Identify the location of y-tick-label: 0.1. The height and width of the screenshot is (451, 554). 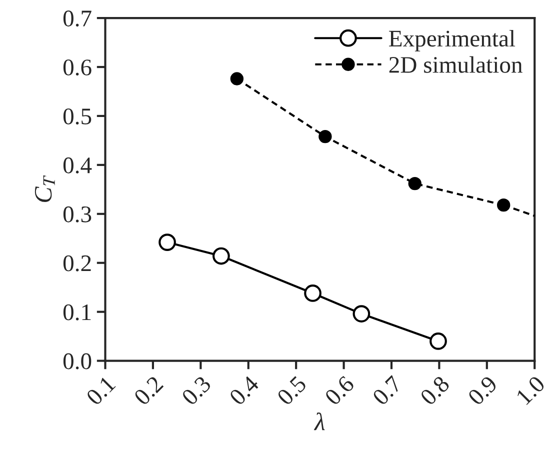
(77, 312).